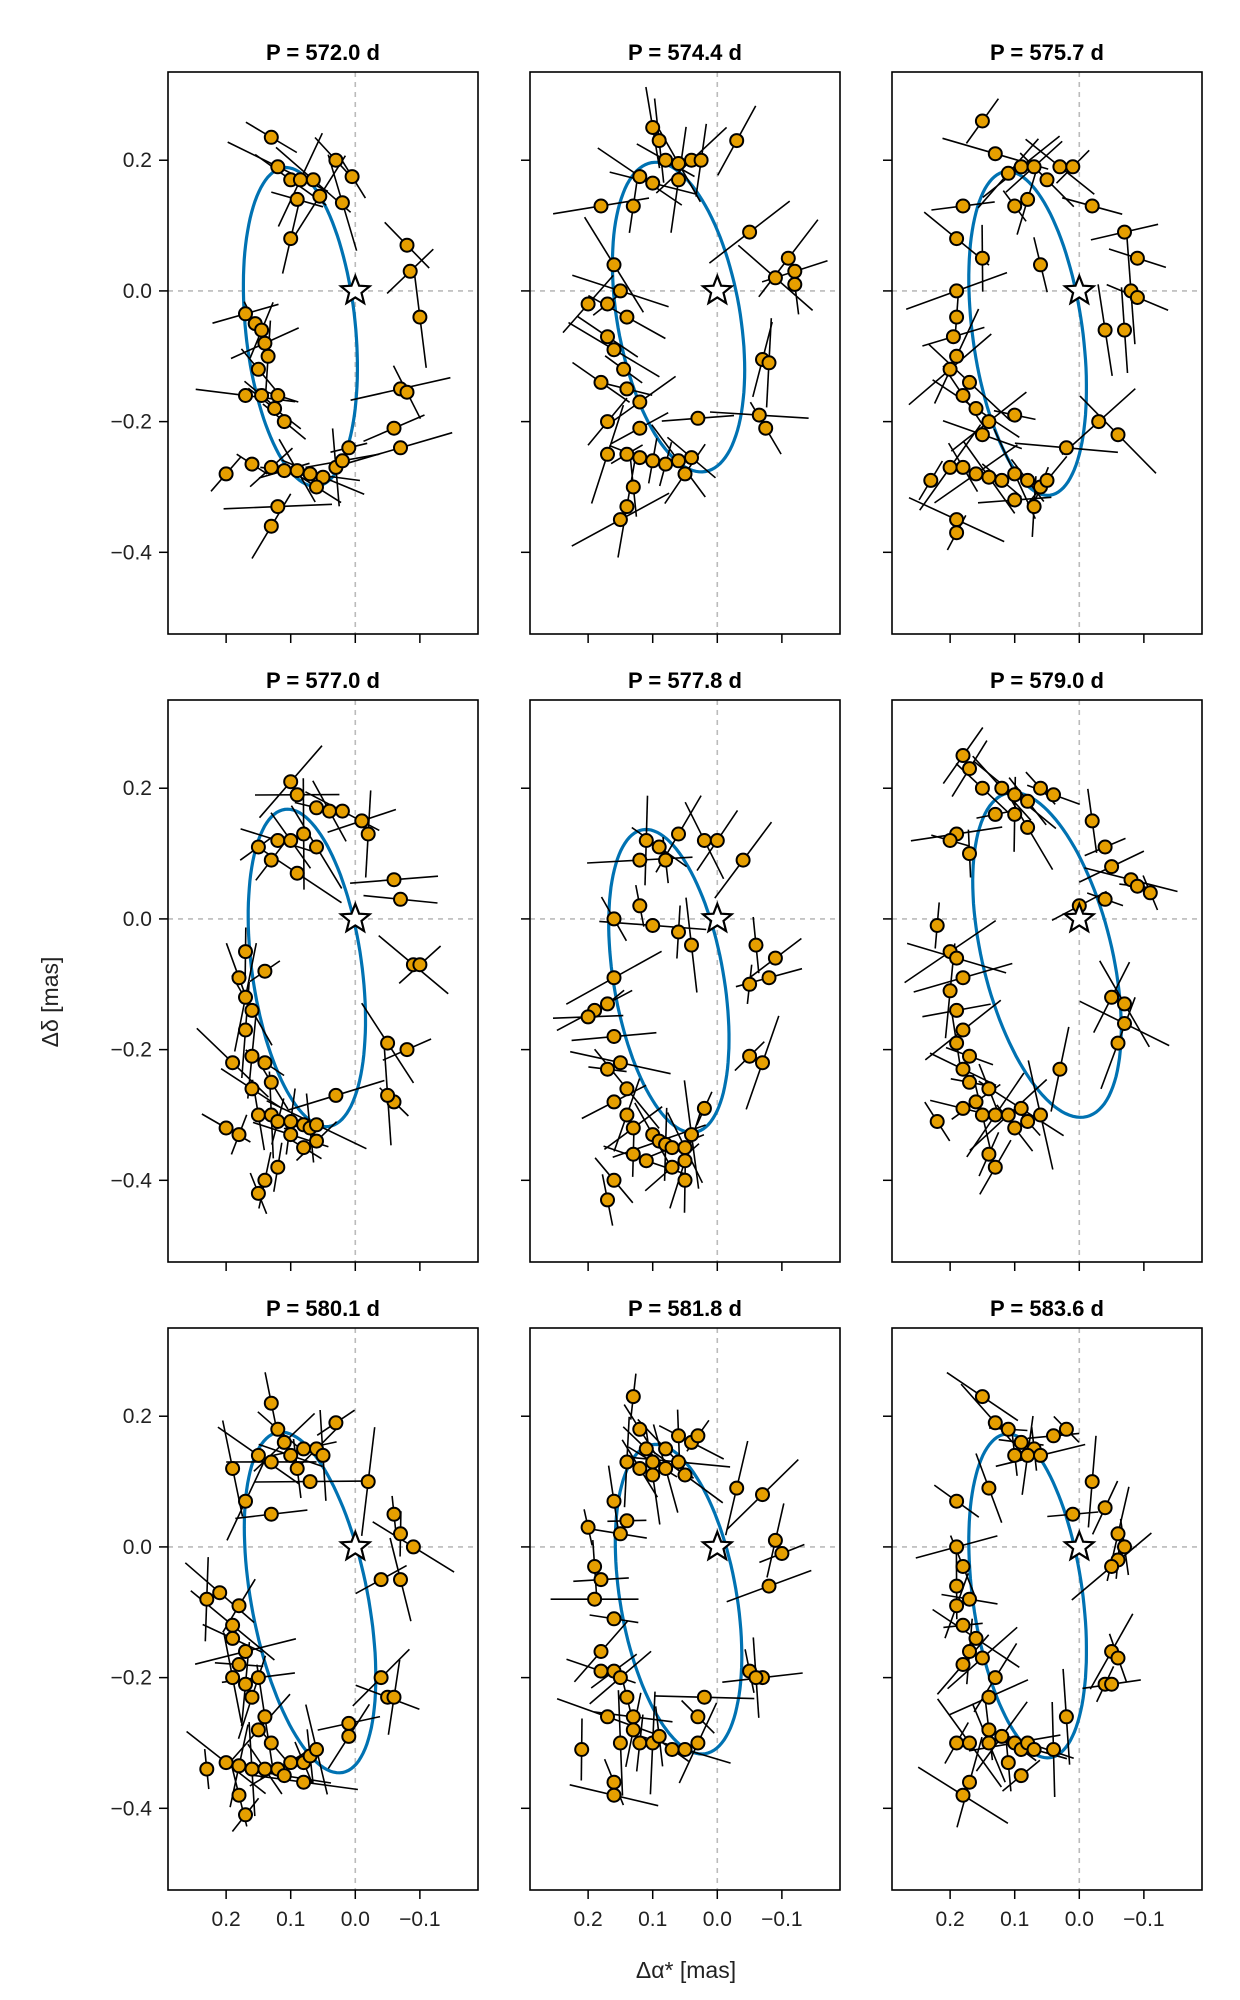  I want to click on y-tick-label: −0.2, so click(131, 1678).